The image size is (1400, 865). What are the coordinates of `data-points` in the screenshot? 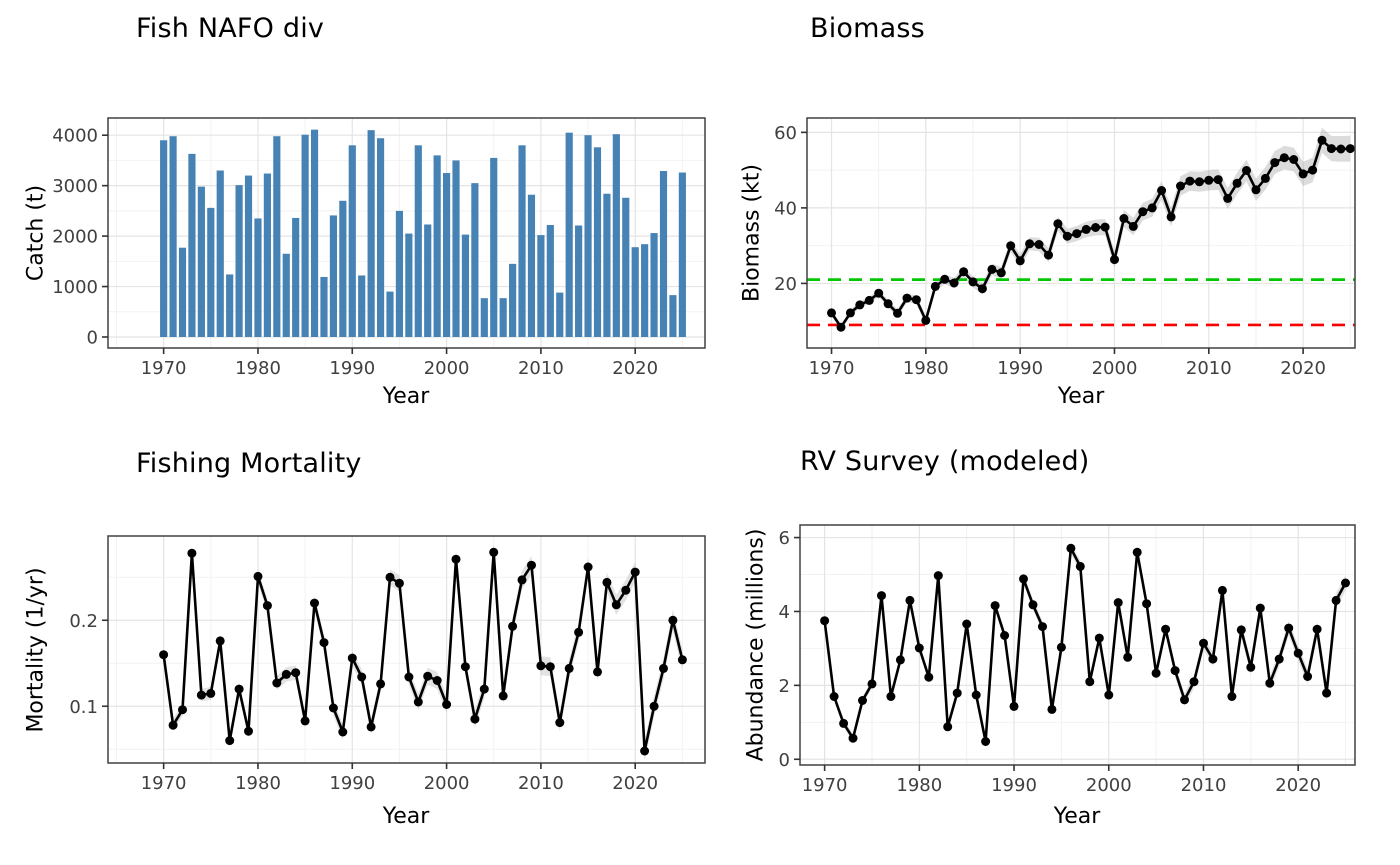 It's located at (1091, 233).